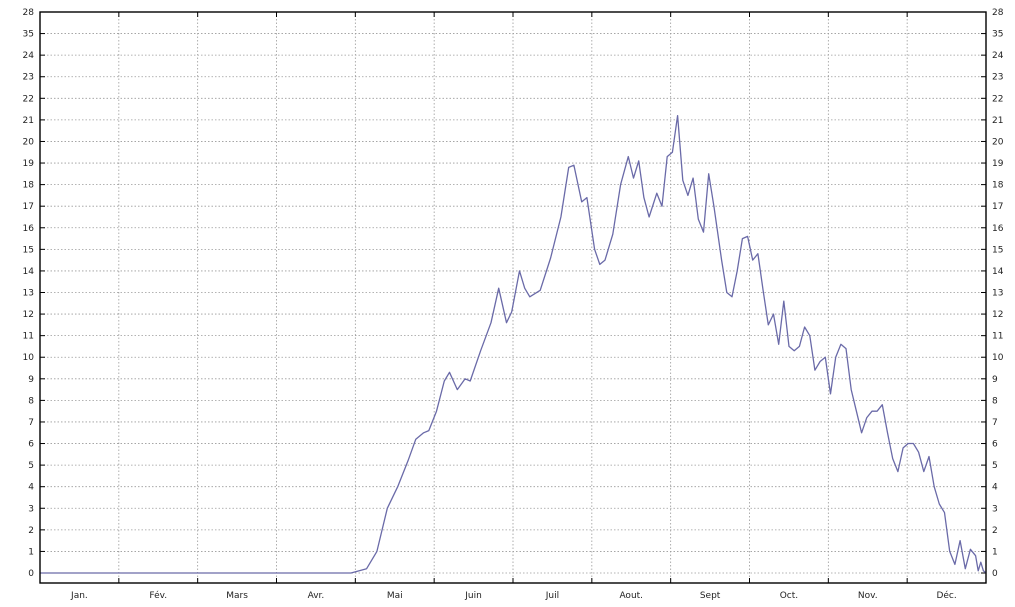 This screenshot has height=607, width=1015. I want to click on y-tick-label-left: 35, so click(28, 35).